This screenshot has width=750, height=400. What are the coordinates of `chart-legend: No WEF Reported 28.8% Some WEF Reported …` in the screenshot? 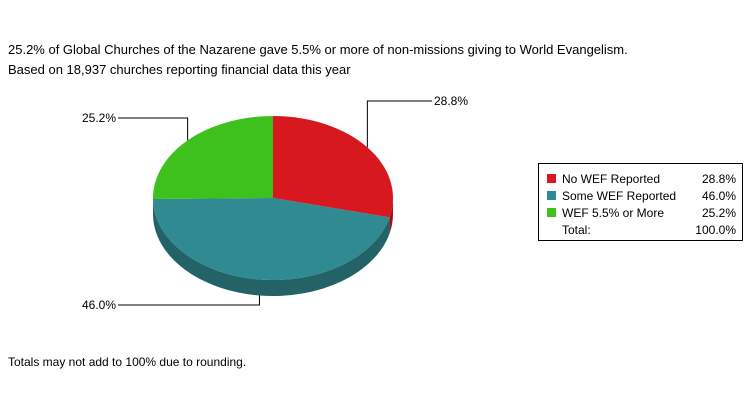 It's located at (640, 202).